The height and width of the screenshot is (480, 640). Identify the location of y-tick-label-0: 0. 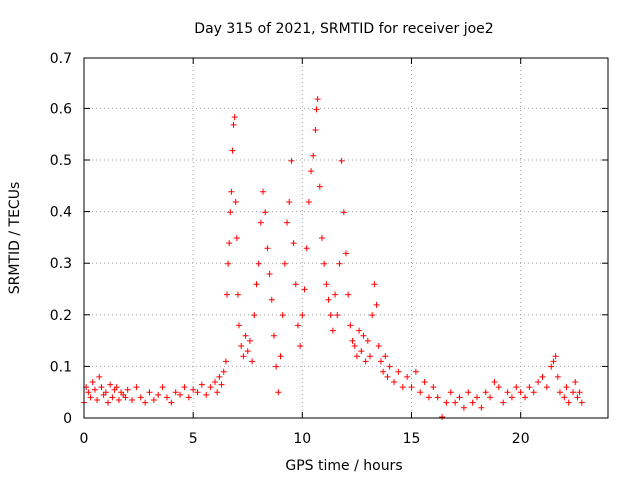
(67, 419).